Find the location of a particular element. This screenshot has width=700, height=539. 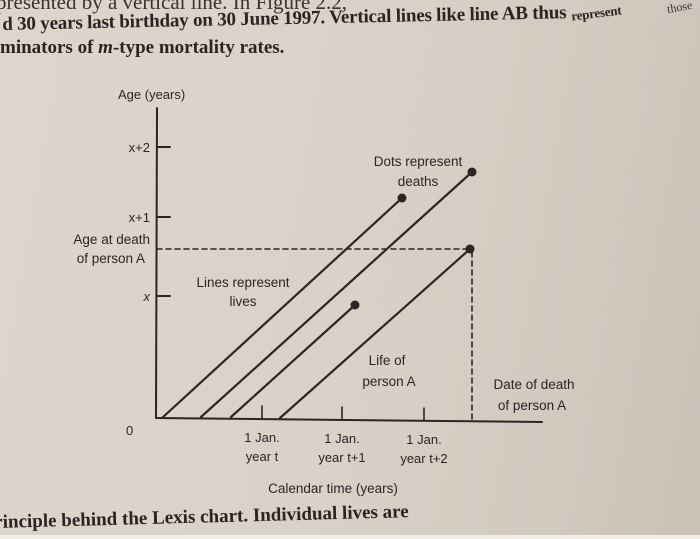

text-line-2-suffix: -type mortality rates. is located at coordinates (198, 47).